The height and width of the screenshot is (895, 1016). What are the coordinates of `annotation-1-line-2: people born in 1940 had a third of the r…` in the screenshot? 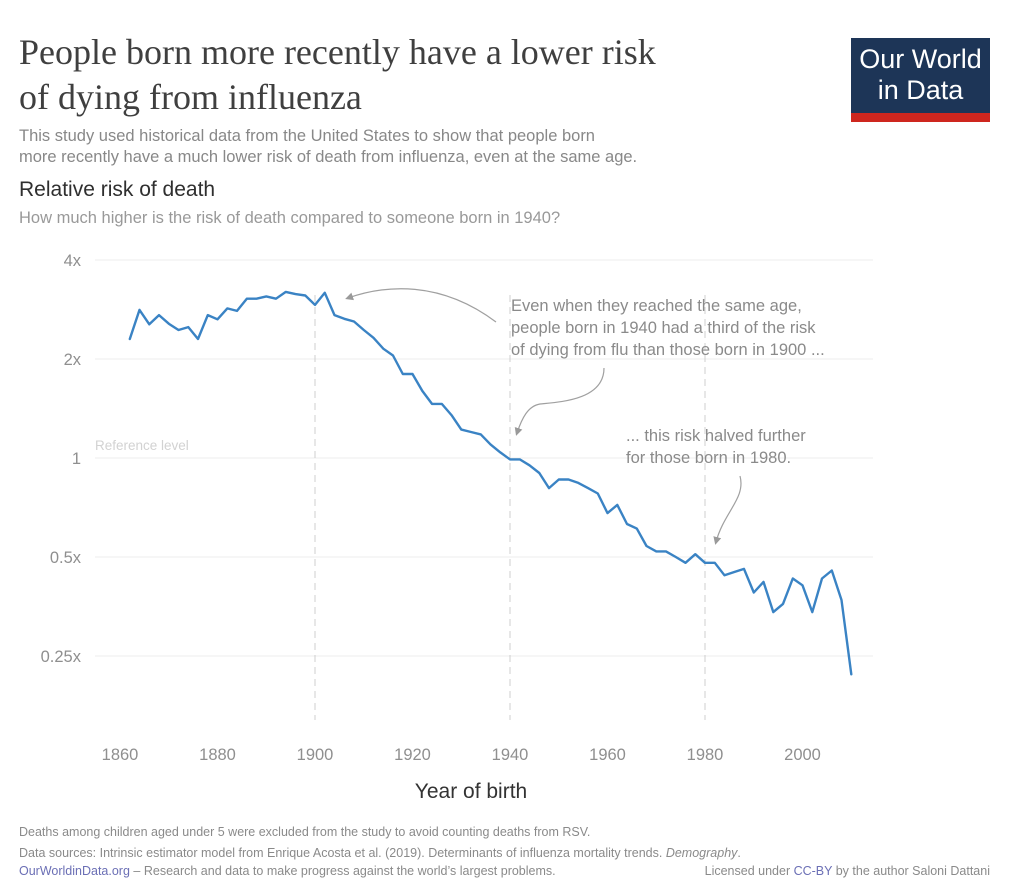 It's located at (663, 328).